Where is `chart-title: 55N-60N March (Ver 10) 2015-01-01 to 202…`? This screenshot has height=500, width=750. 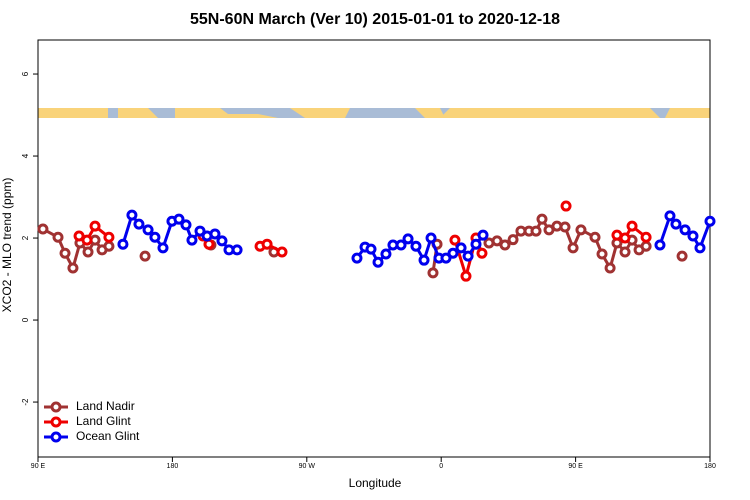
chart-title: 55N-60N March (Ver 10) 2015-01-01 to 202… is located at coordinates (375, 19).